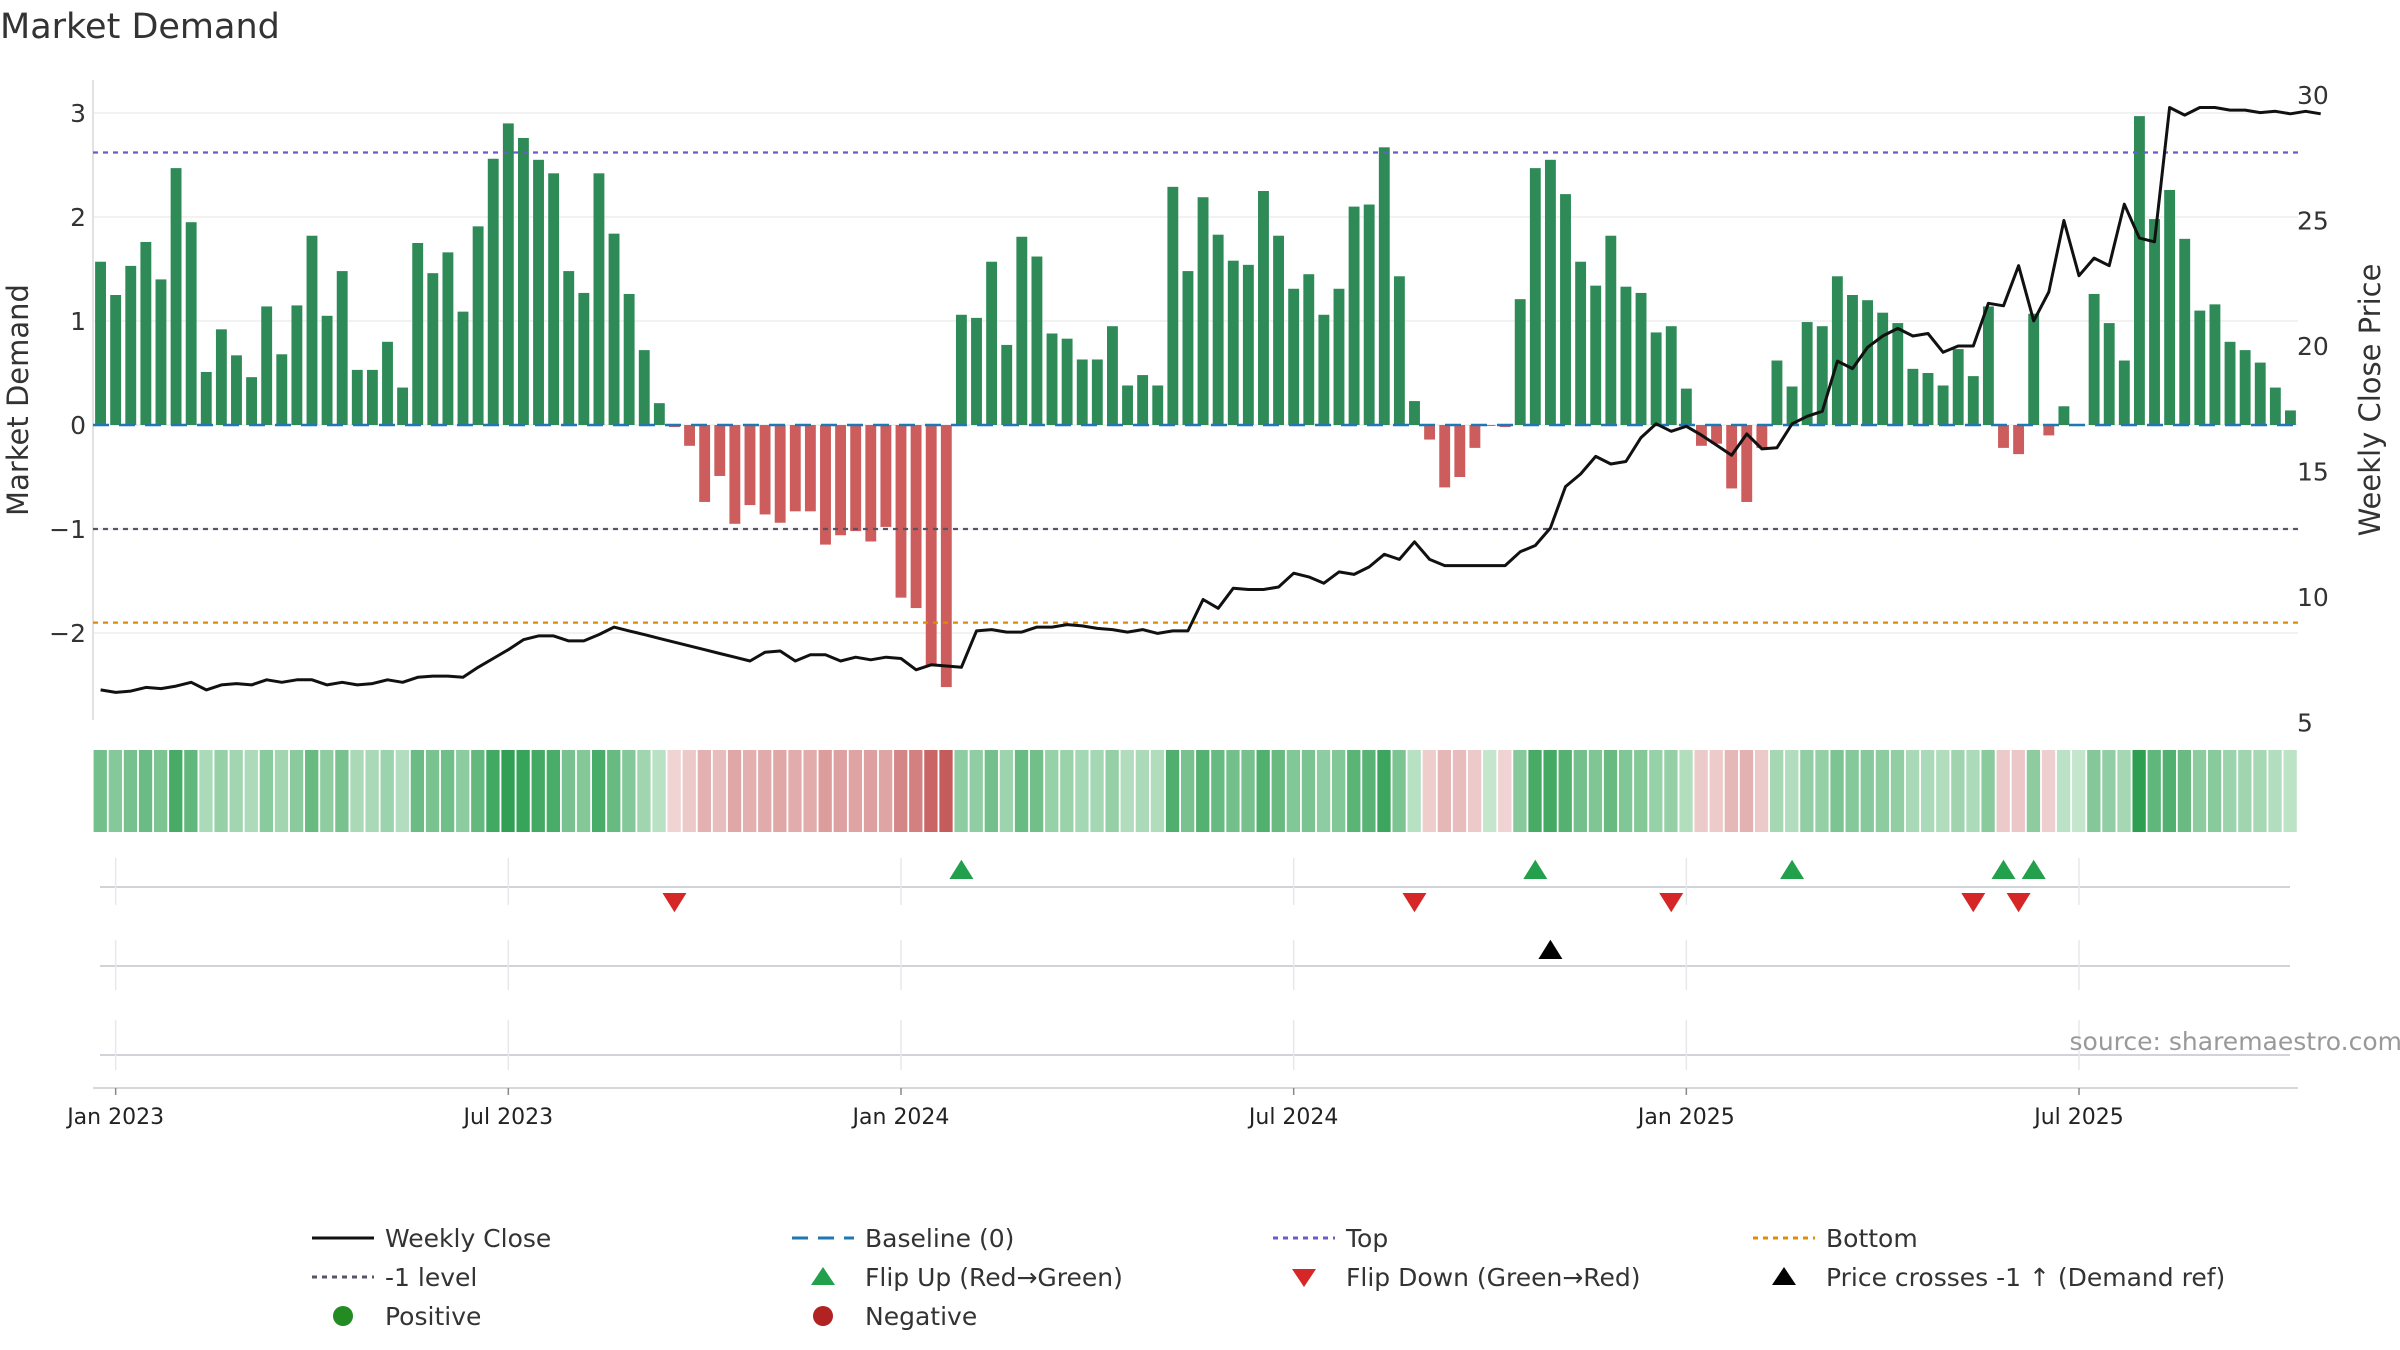  I want to click on y-tick-label-left: −1, so click(67, 529).